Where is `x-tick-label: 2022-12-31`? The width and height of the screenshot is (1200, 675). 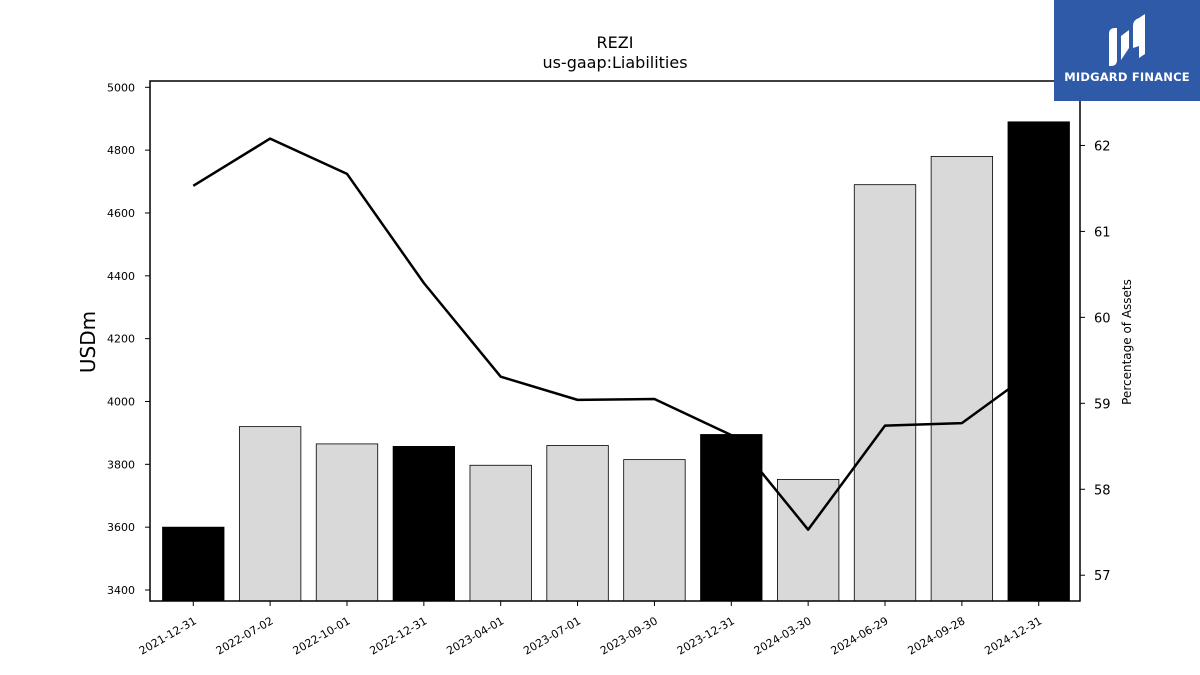 x-tick-label: 2022-12-31 is located at coordinates (398, 635).